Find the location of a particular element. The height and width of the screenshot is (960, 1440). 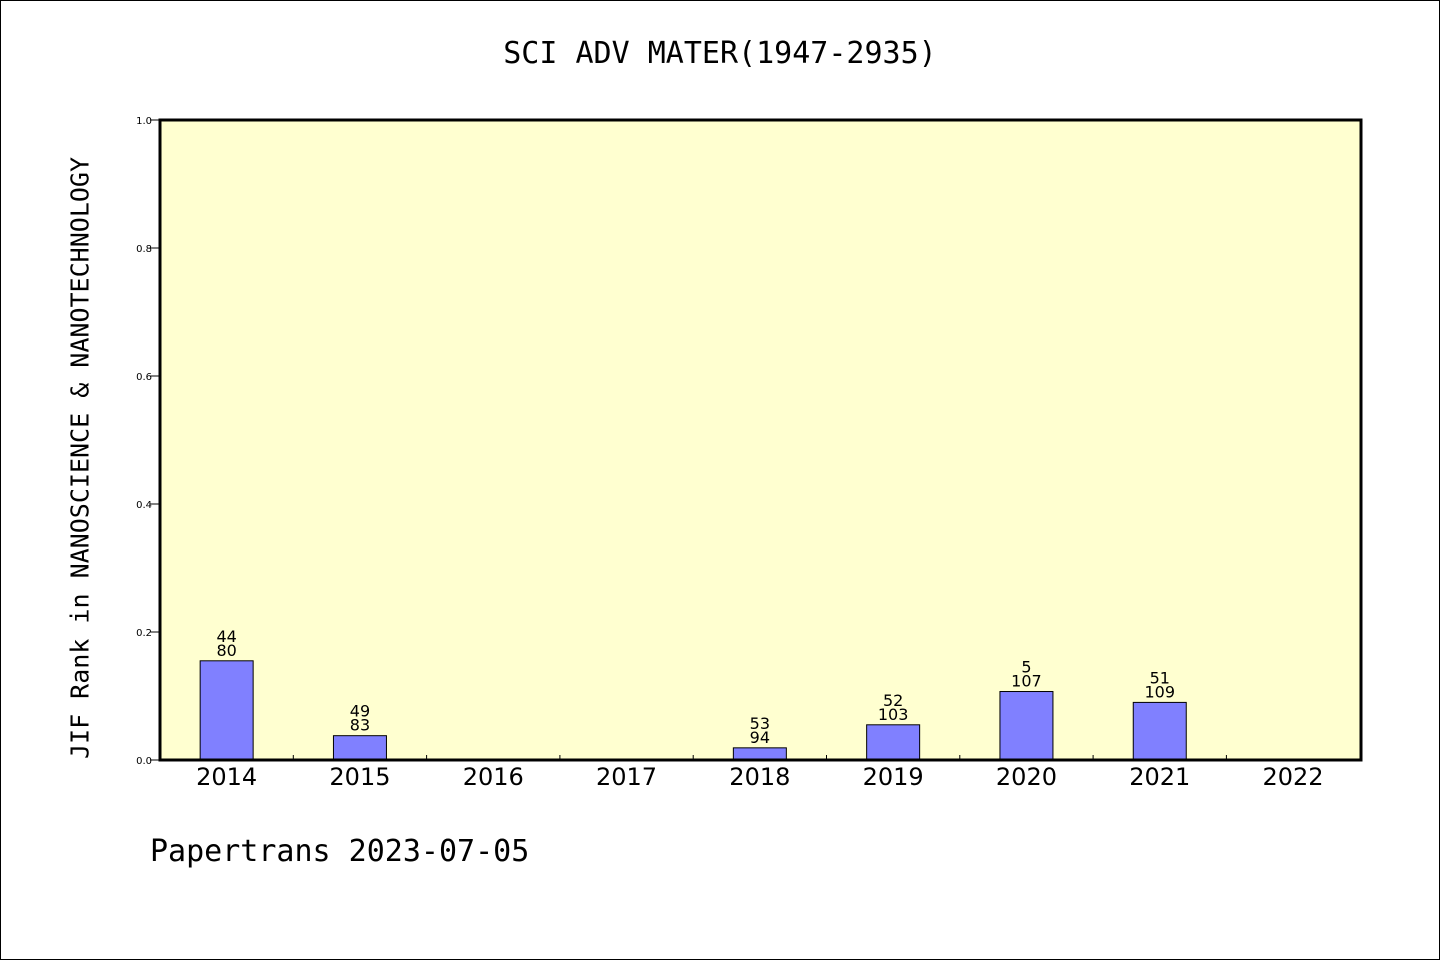

y-tick-label: 1.0 is located at coordinates (144, 121).